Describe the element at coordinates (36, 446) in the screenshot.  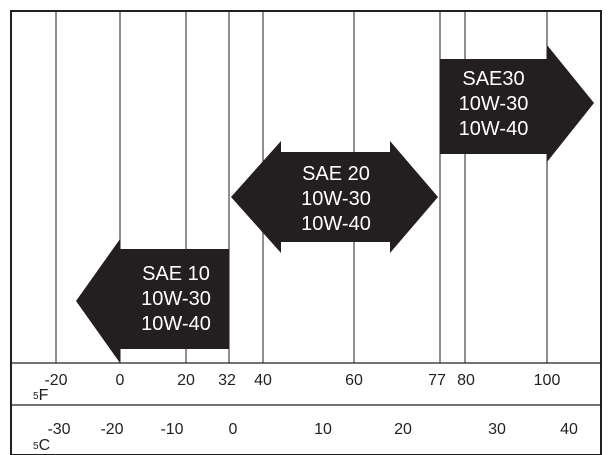
I see `celsius-unit-marker: 5` at that location.